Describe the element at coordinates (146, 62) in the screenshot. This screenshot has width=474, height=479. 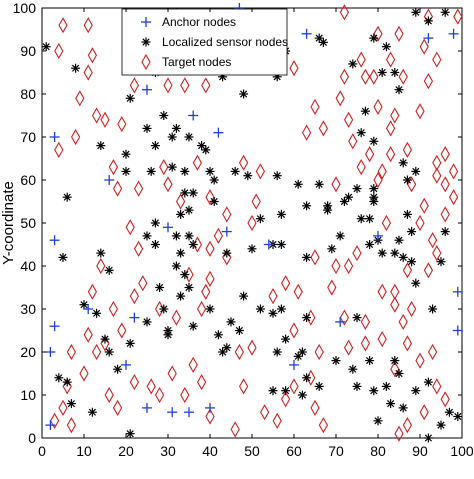
I see `legend-diamond-swatch` at that location.